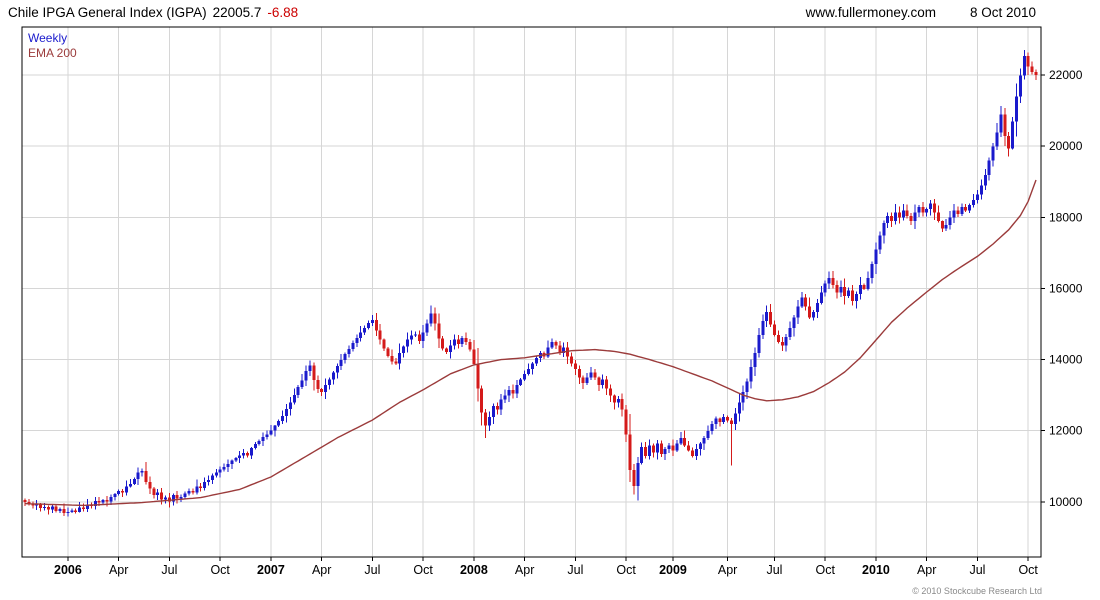 This screenshot has height=600, width=1100. Describe the element at coordinates (48, 38) in the screenshot. I see `legend-weekly-label: Weekly` at that location.